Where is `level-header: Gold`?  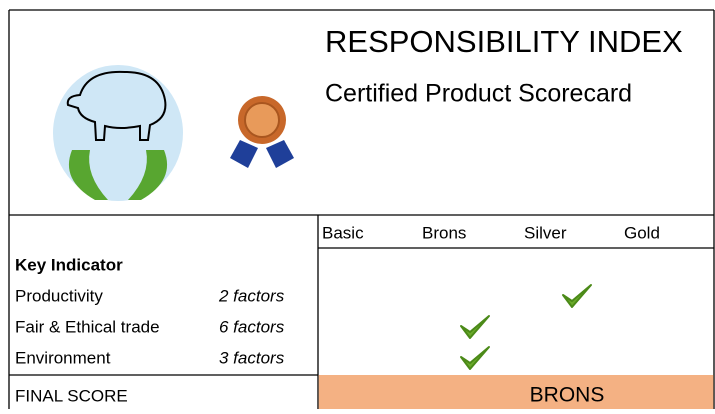
level-header: Gold is located at coordinates (642, 232).